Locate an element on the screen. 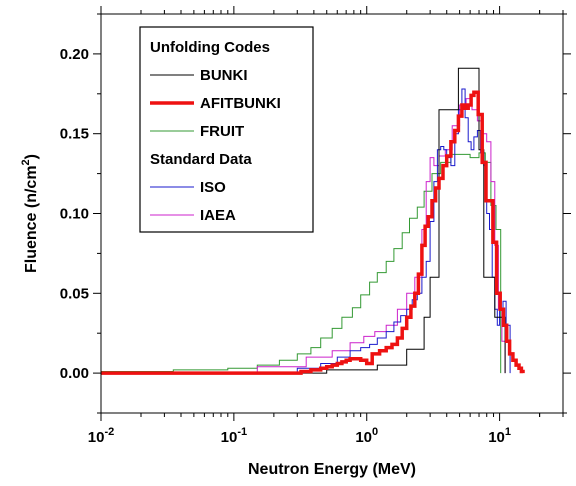 Image resolution: width=576 pixels, height=486 pixels. legend-label-iso: ISO is located at coordinates (213, 187).